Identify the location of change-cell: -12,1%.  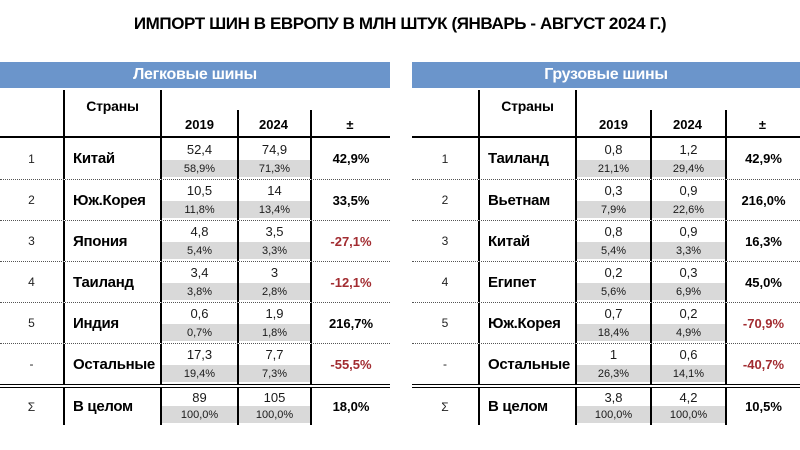
(350, 282).